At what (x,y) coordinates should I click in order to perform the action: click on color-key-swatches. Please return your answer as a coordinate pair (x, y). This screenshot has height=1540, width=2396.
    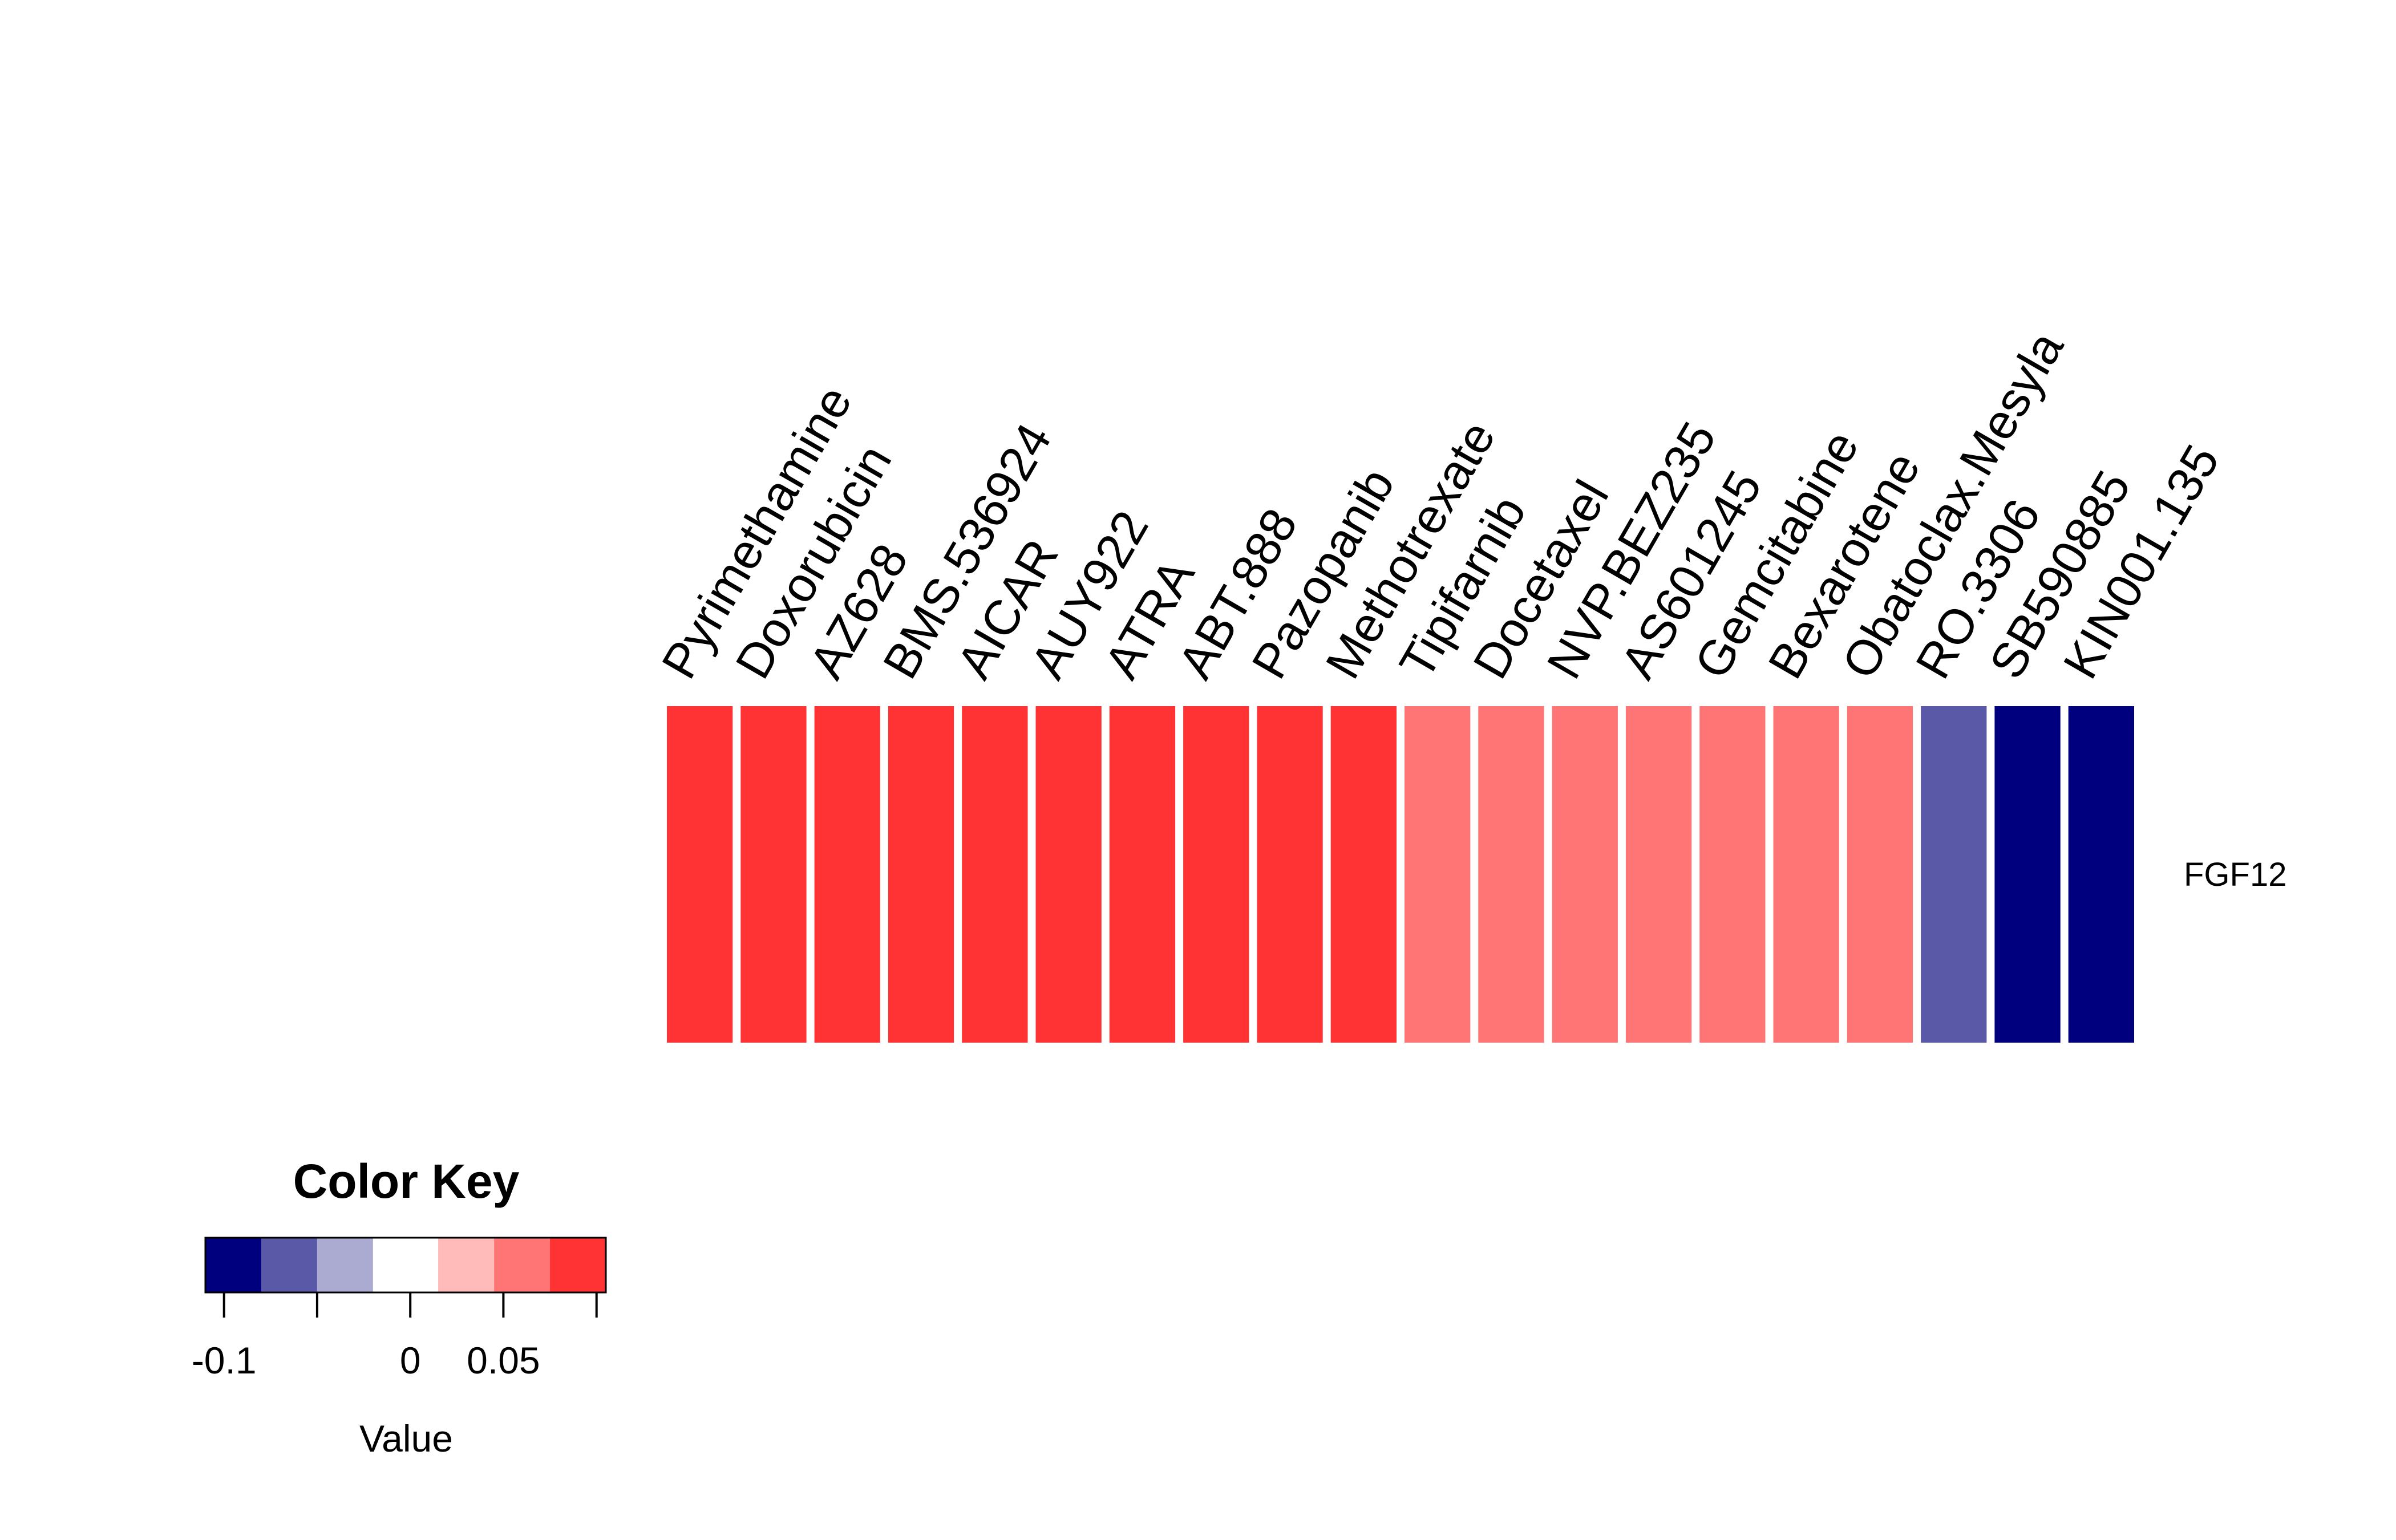
    Looking at the image, I should click on (405, 1265).